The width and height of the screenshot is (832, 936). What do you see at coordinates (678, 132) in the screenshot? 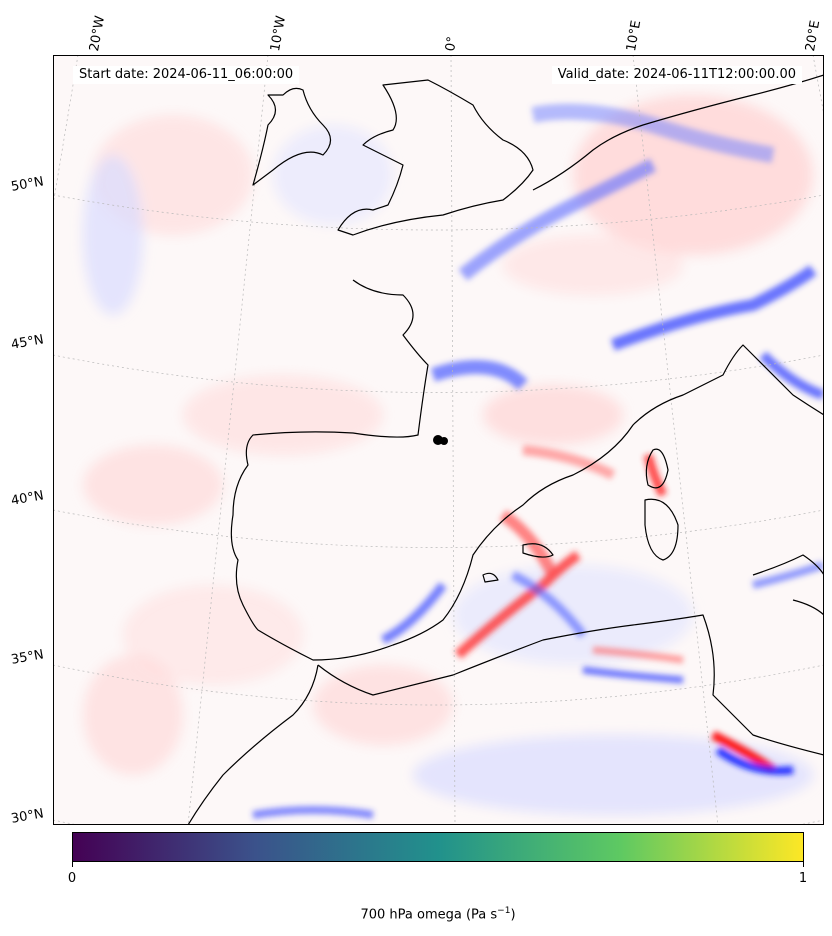
I see `north-sea-coast` at bounding box center [678, 132].